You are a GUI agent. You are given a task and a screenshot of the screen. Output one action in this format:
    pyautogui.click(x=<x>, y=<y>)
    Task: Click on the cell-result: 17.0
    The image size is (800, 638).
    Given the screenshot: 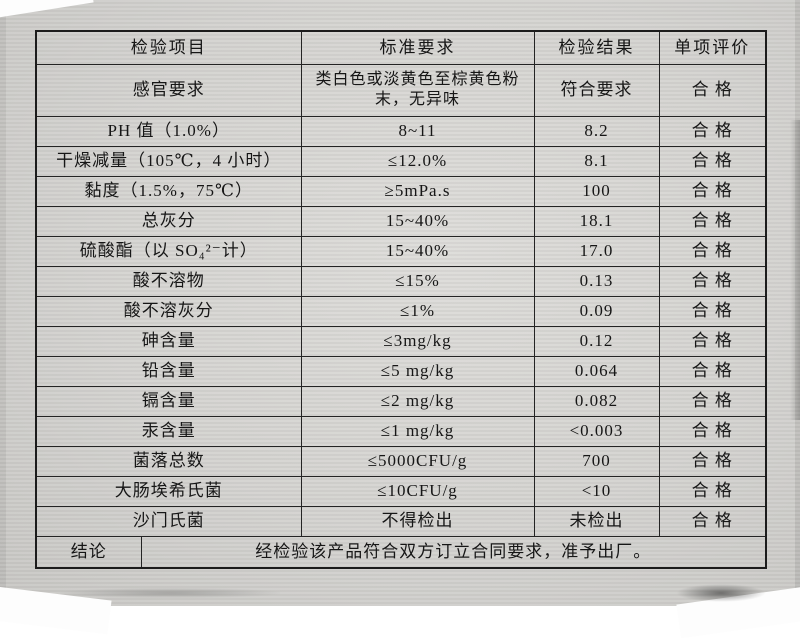 What is the action you would take?
    pyautogui.click(x=596, y=251)
    